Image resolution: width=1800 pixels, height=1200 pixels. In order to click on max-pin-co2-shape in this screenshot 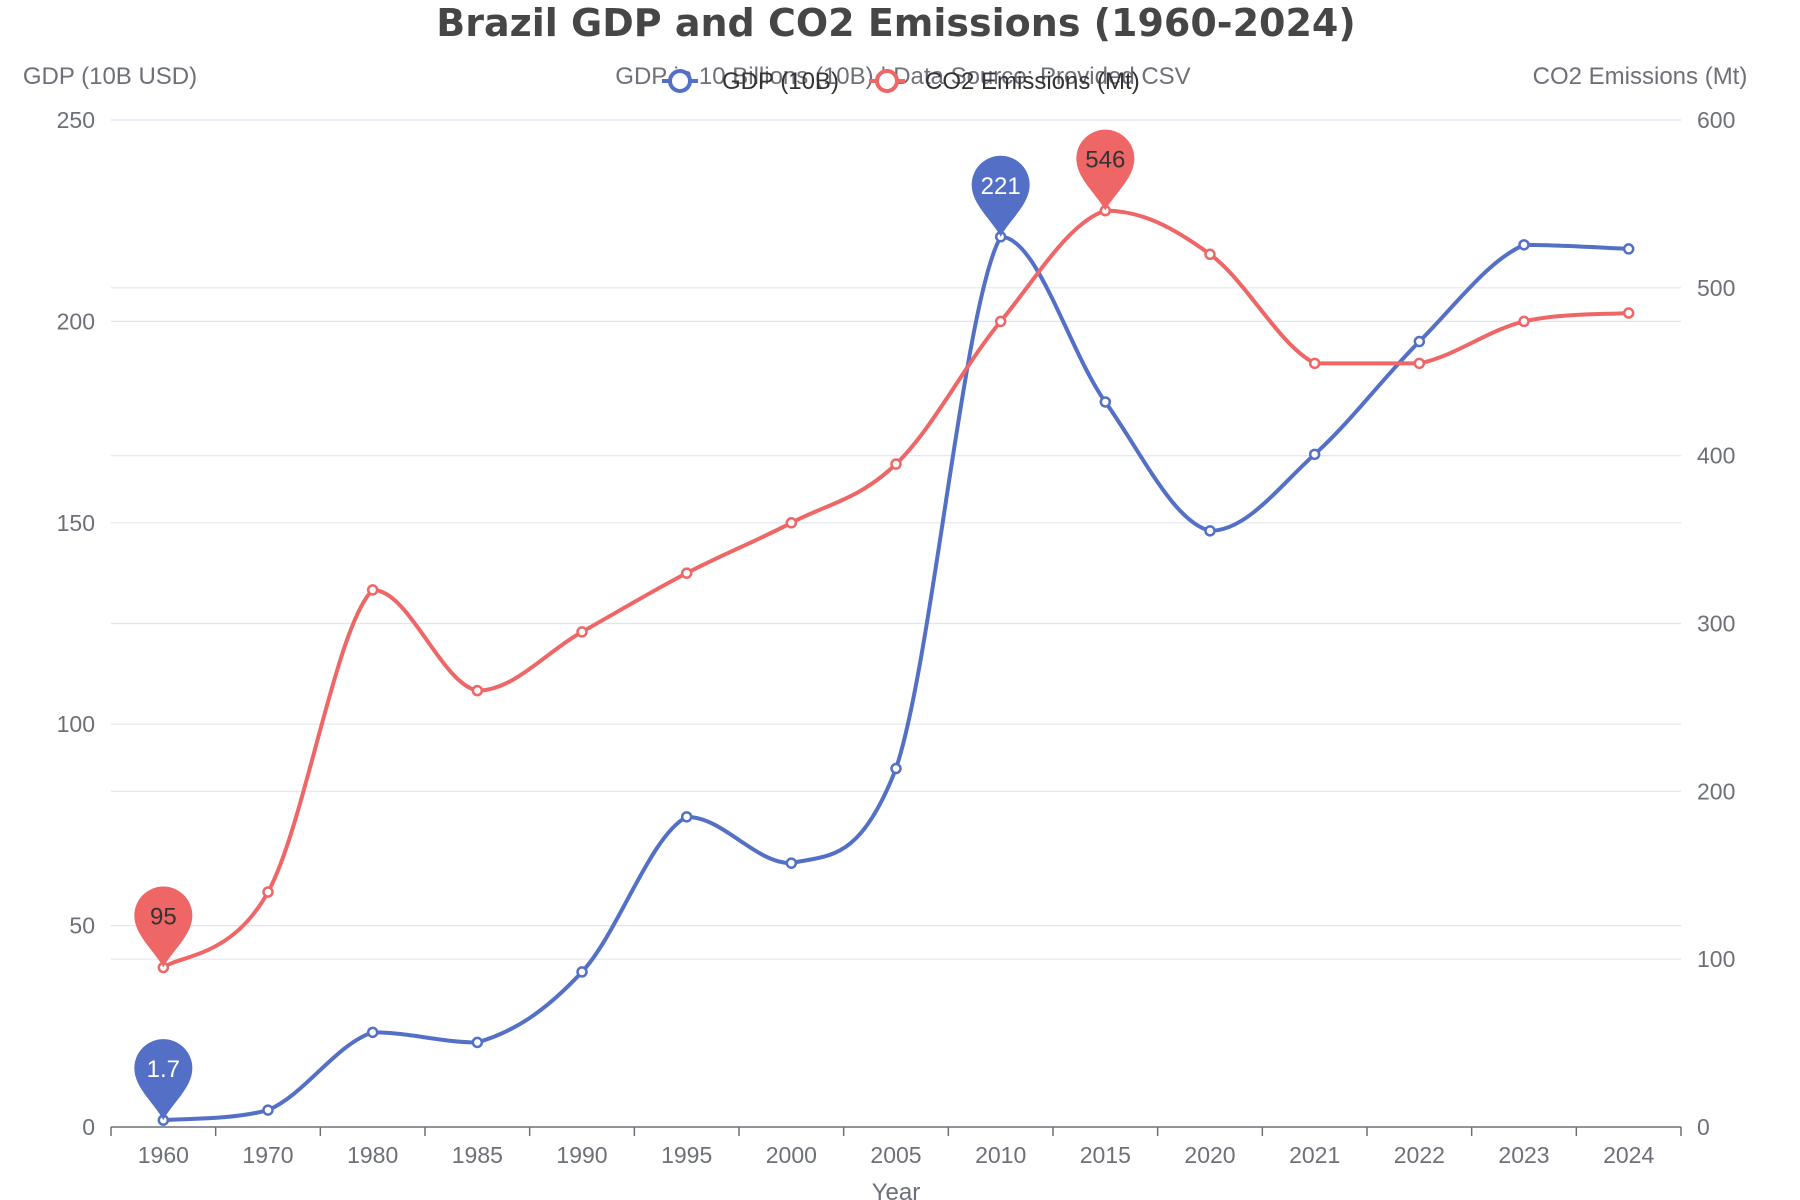, I will do `click(1105, 170)`.